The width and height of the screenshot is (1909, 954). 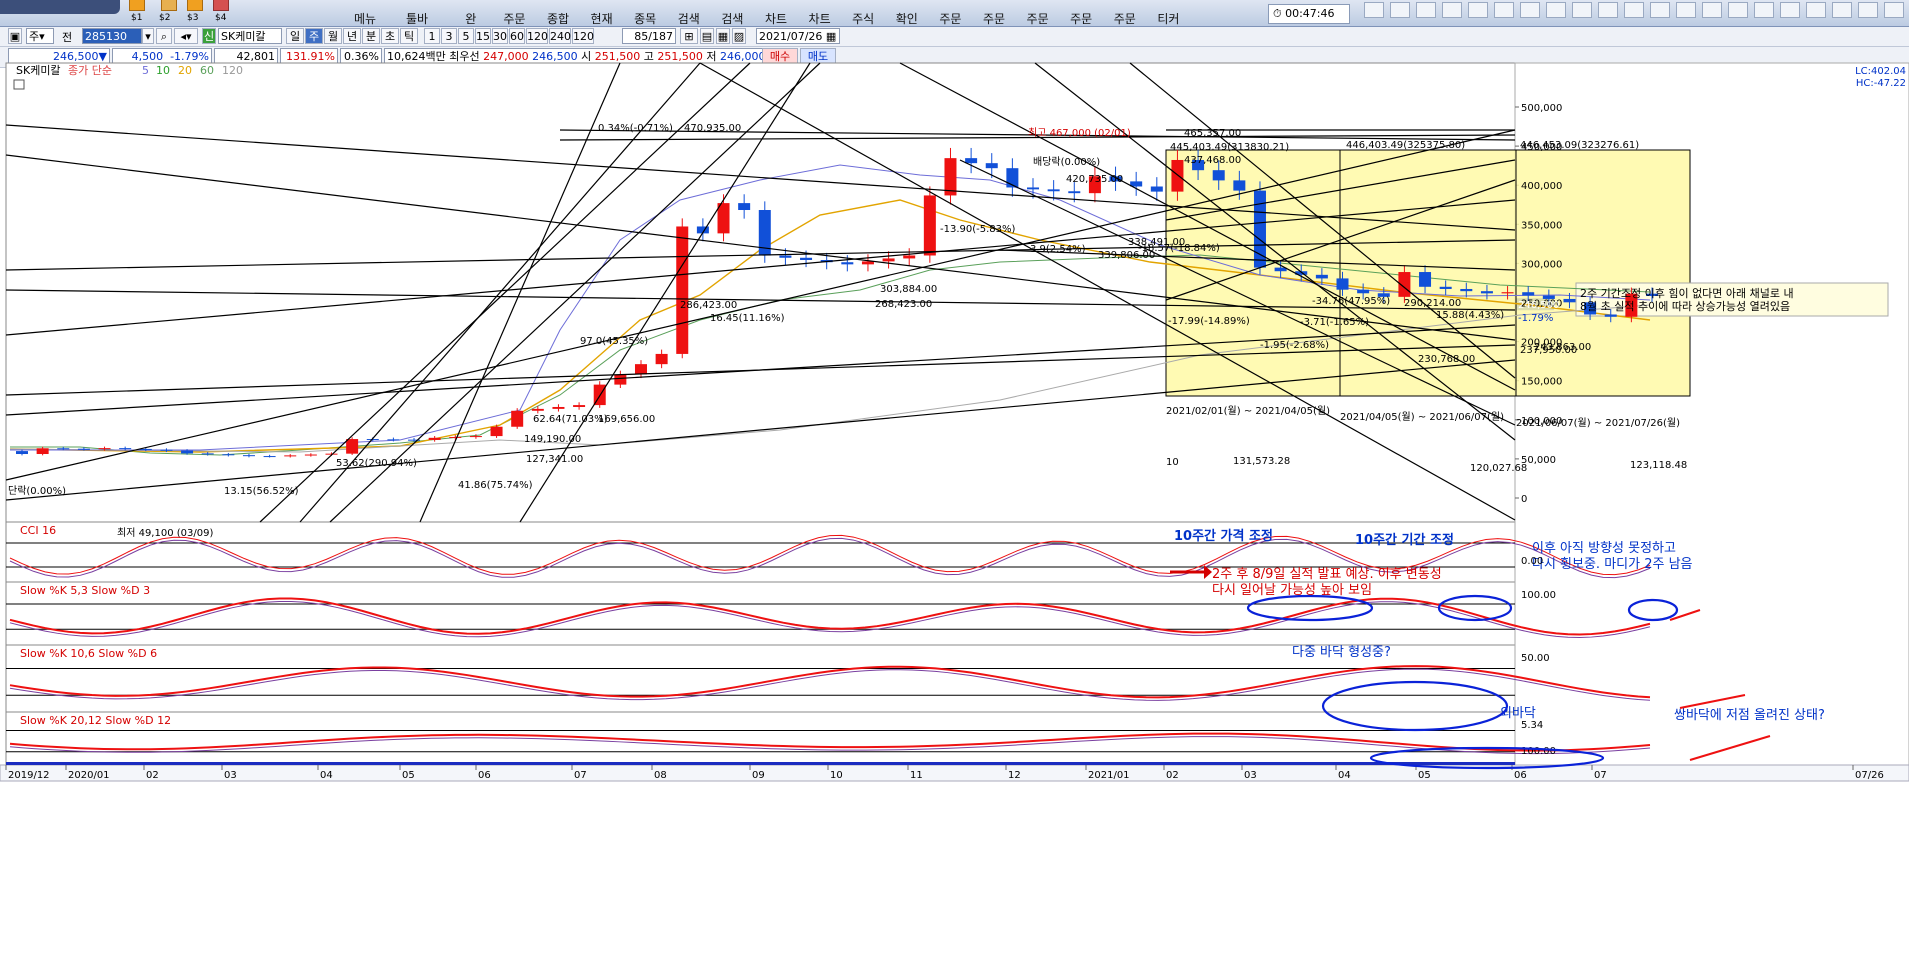 What do you see at coordinates (390, 36) in the screenshot?
I see `period-button-5: 초` at bounding box center [390, 36].